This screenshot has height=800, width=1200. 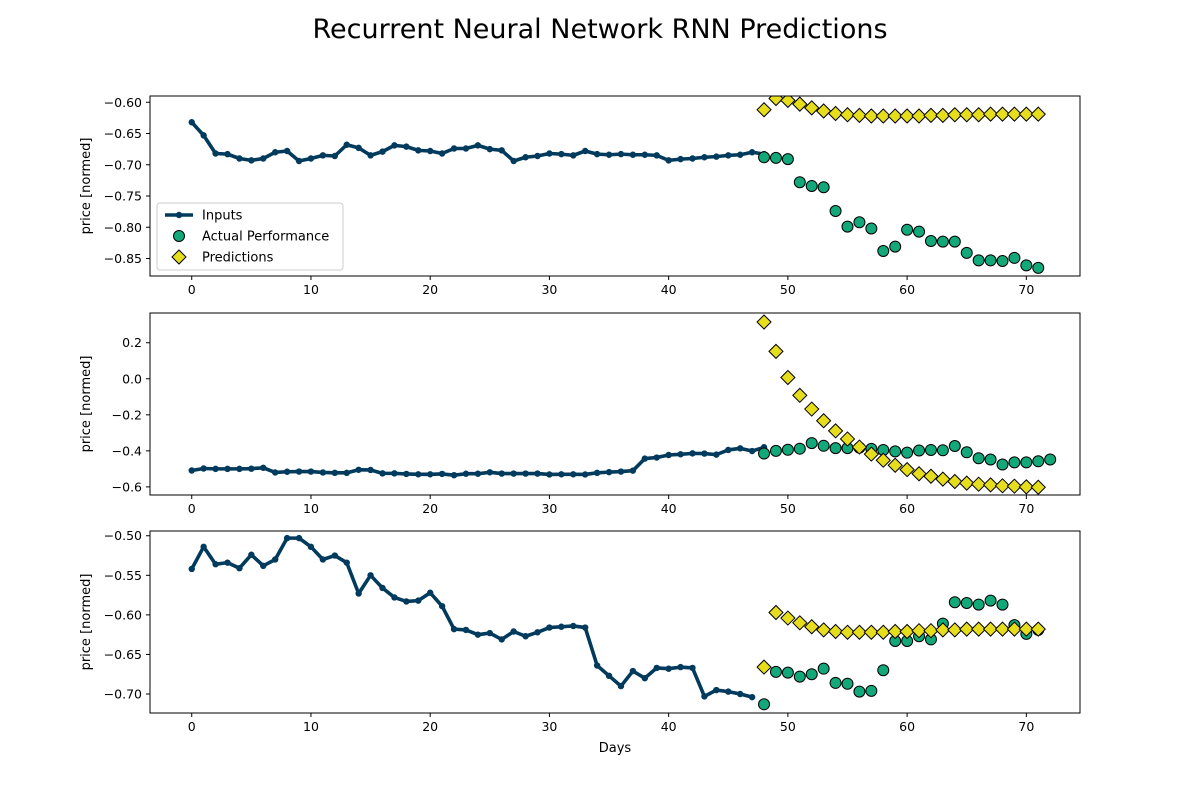 What do you see at coordinates (430, 726) in the screenshot?
I see `x-tick-label: 20` at bounding box center [430, 726].